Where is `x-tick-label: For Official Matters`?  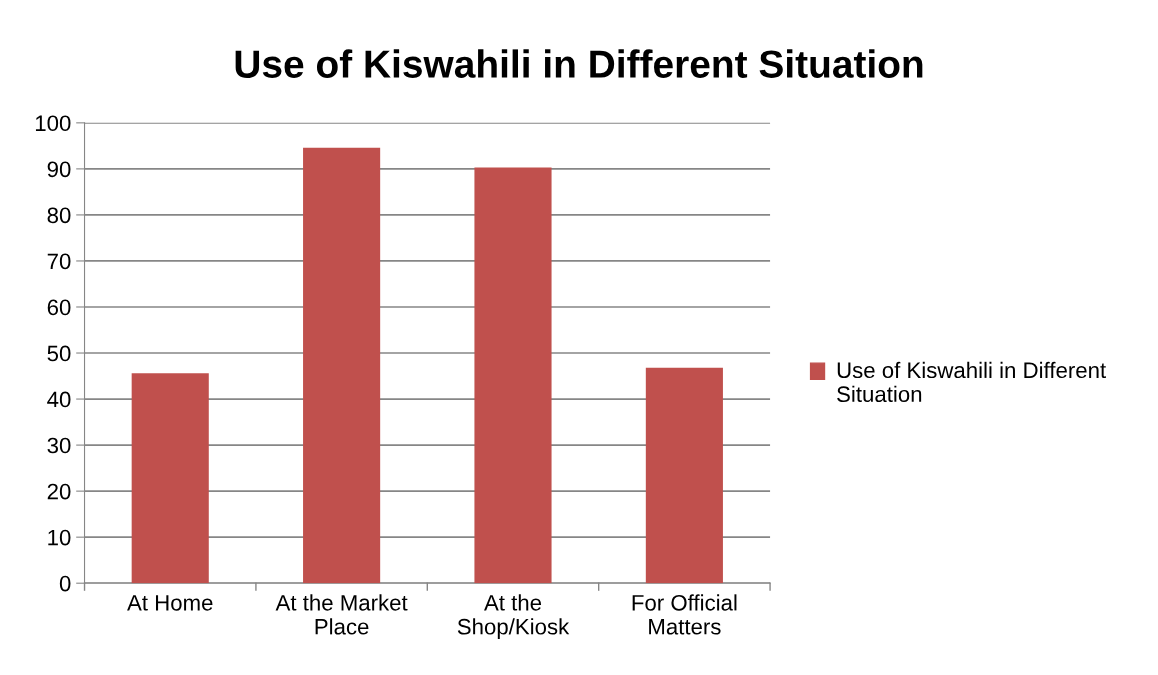
x-tick-label: For Official Matters is located at coordinates (684, 614).